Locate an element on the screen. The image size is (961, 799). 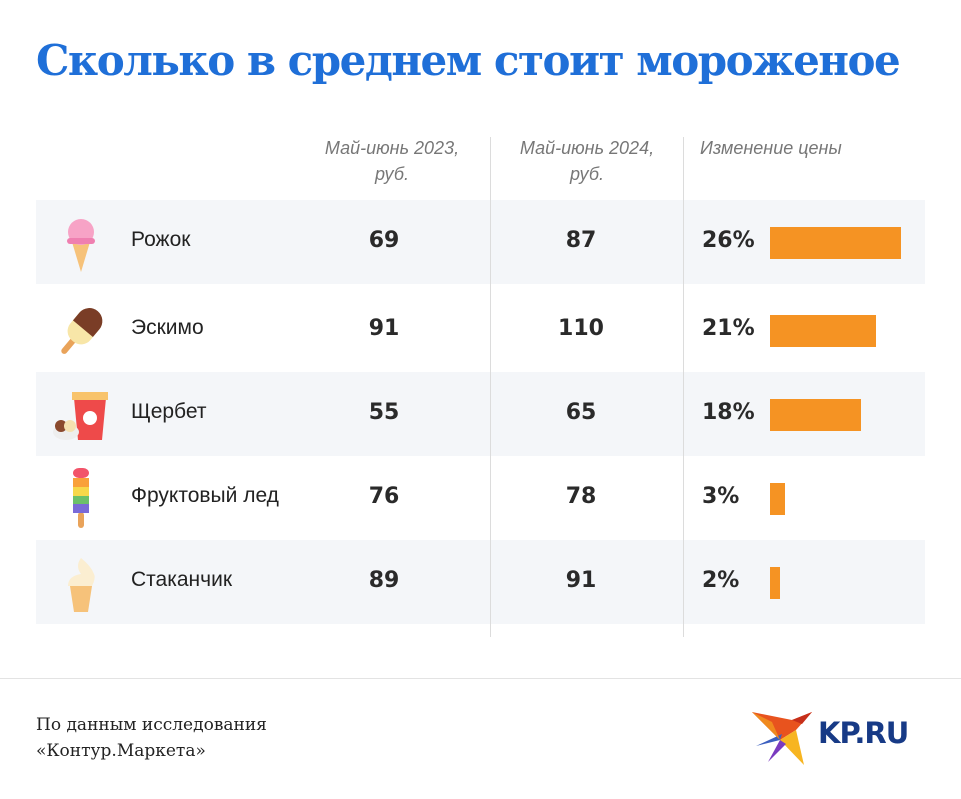
row-name: Фруктовый лед is located at coordinates (205, 495).